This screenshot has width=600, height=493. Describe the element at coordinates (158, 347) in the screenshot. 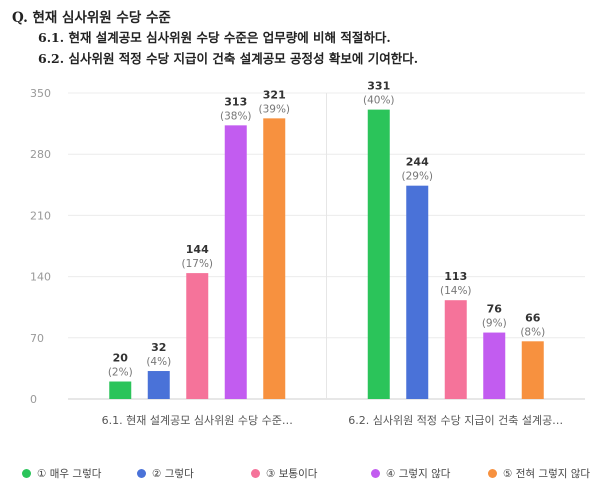

I see `bar-value-label: 32` at that location.